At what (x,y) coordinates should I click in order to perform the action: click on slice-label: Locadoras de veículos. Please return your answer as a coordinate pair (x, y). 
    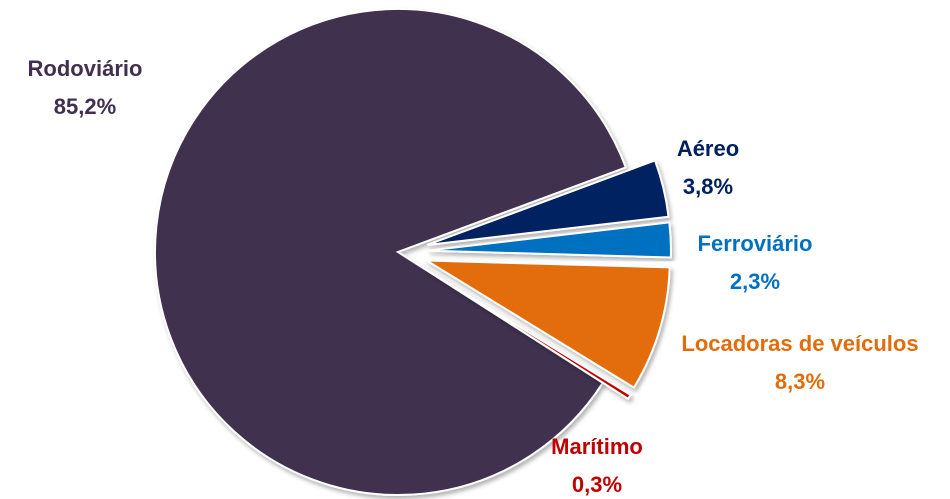
    Looking at the image, I should click on (799, 343).